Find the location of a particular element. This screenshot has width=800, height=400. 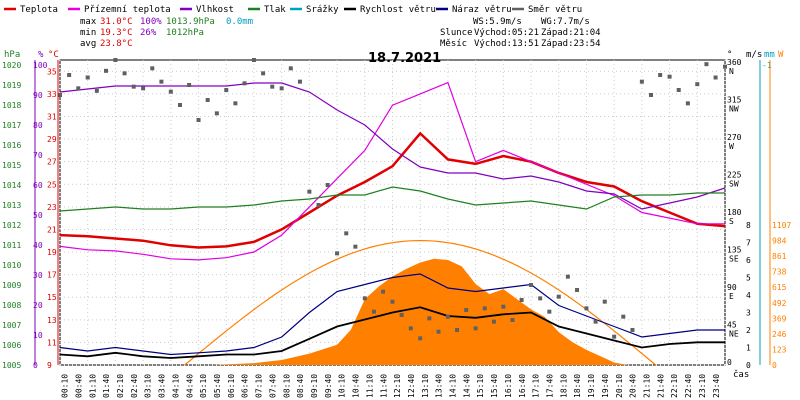

solar-tick-label: 1107 is located at coordinates (781, 225).